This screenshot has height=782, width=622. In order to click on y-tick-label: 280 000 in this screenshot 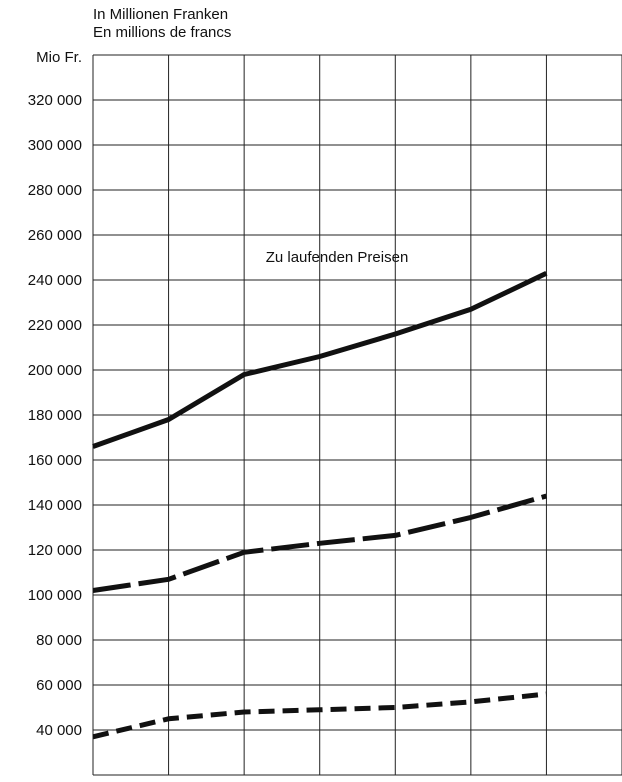, I will do `click(55, 190)`.